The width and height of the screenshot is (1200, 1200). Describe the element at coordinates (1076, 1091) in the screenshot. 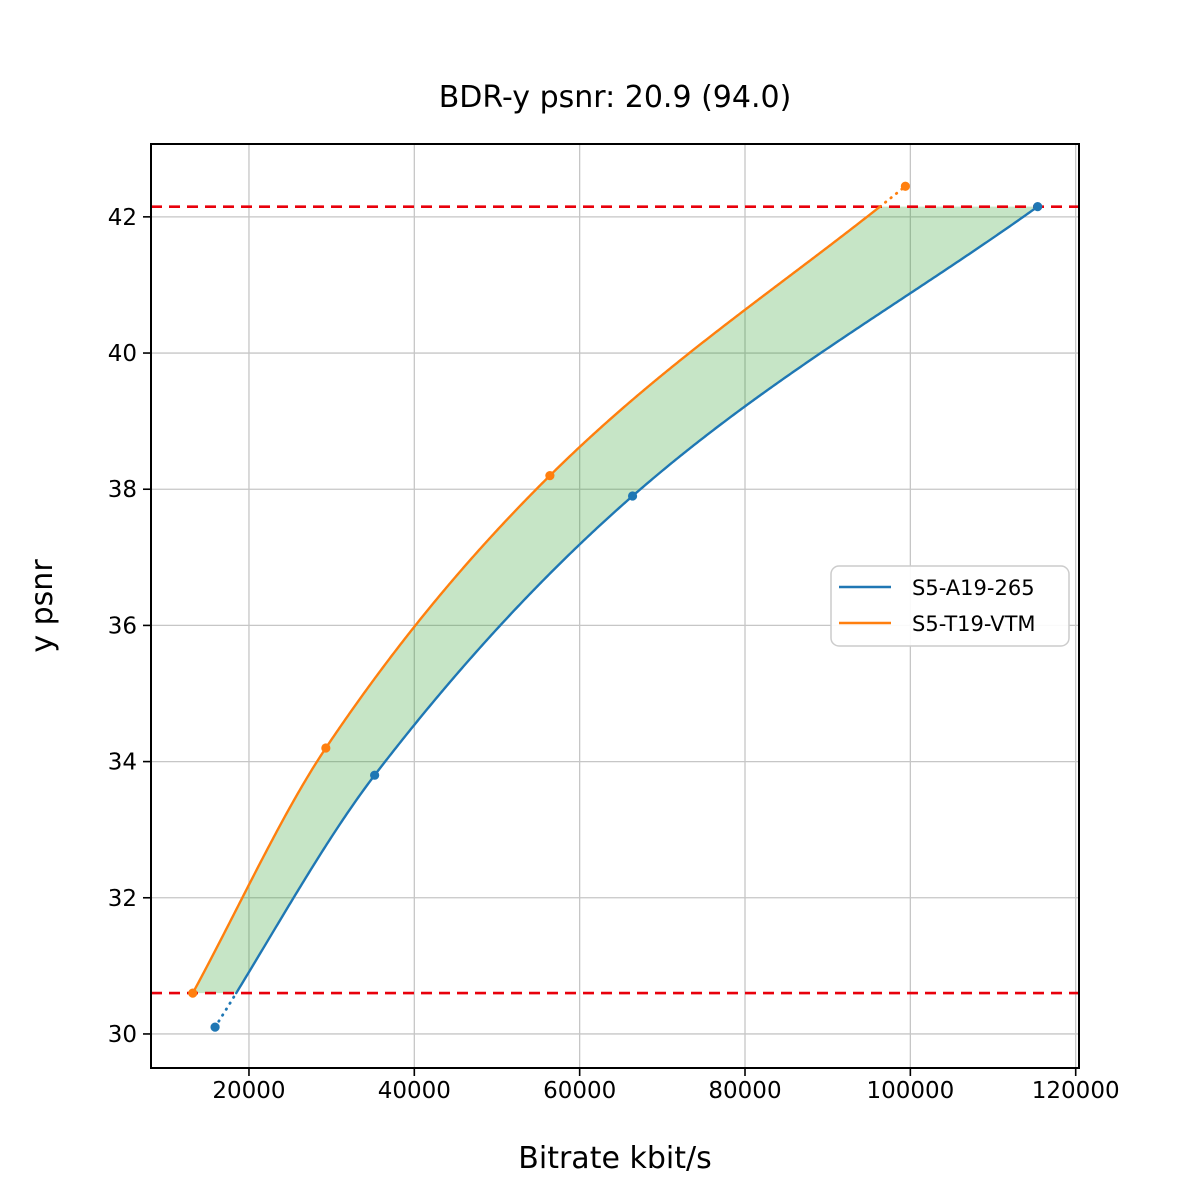

I see `x-tick-label: 120000` at that location.